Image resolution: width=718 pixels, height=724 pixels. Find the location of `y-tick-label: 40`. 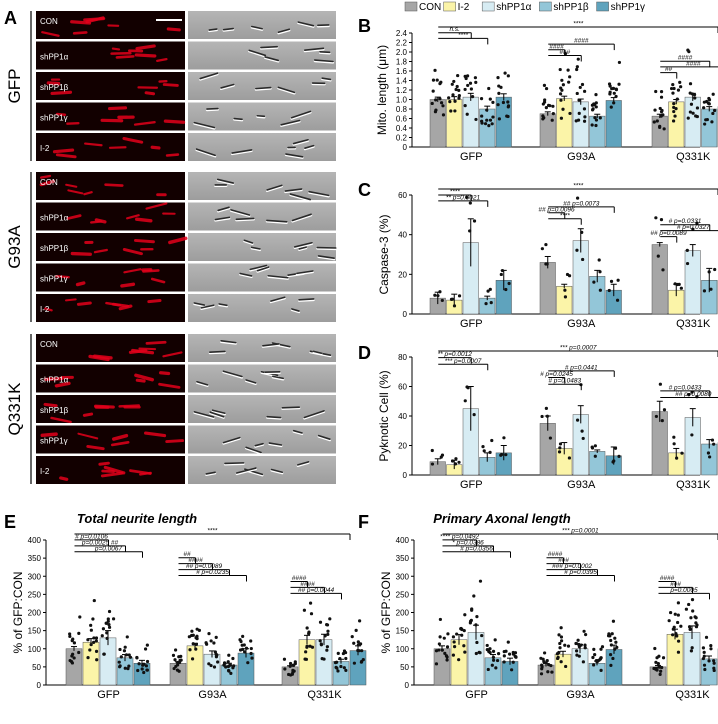

y-tick-label: 40 is located at coordinates (402, 235).